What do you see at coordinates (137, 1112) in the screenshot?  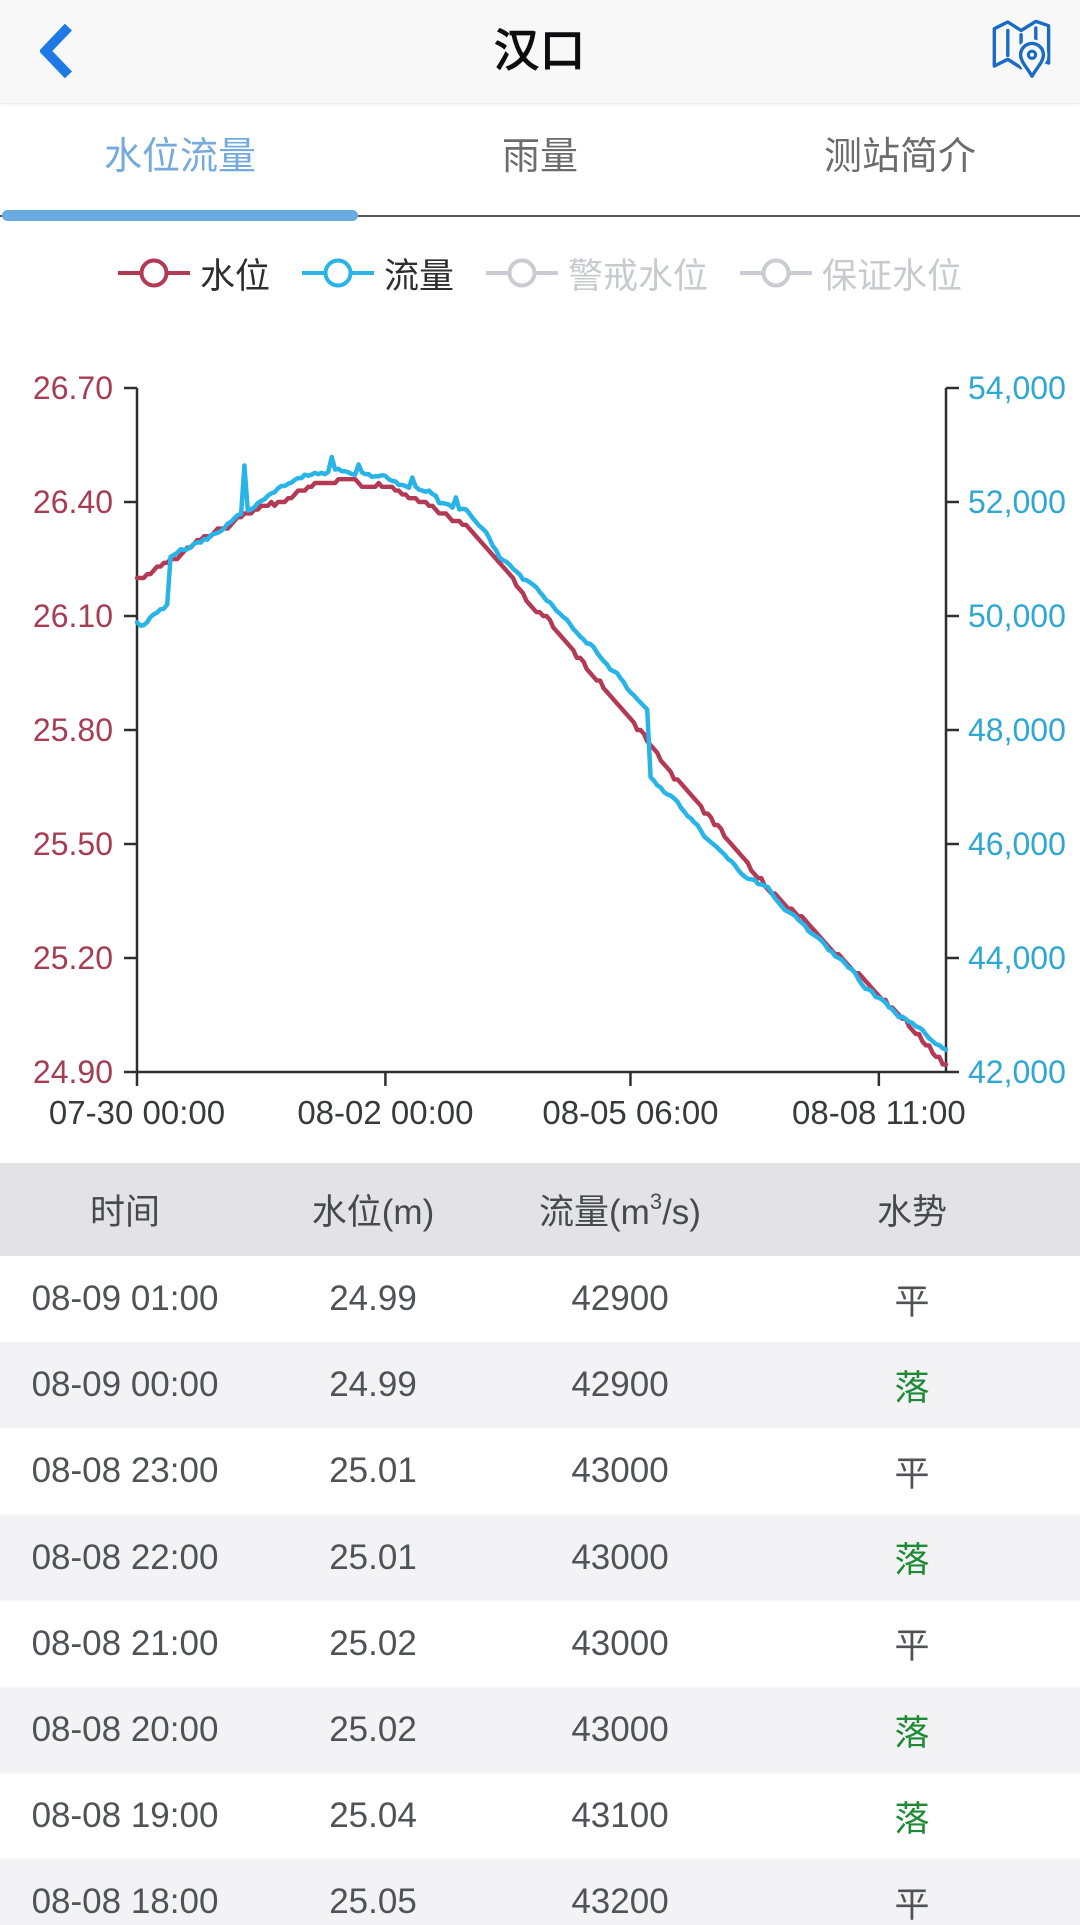 I see `x-axis-label: 07-30 00:00` at bounding box center [137, 1112].